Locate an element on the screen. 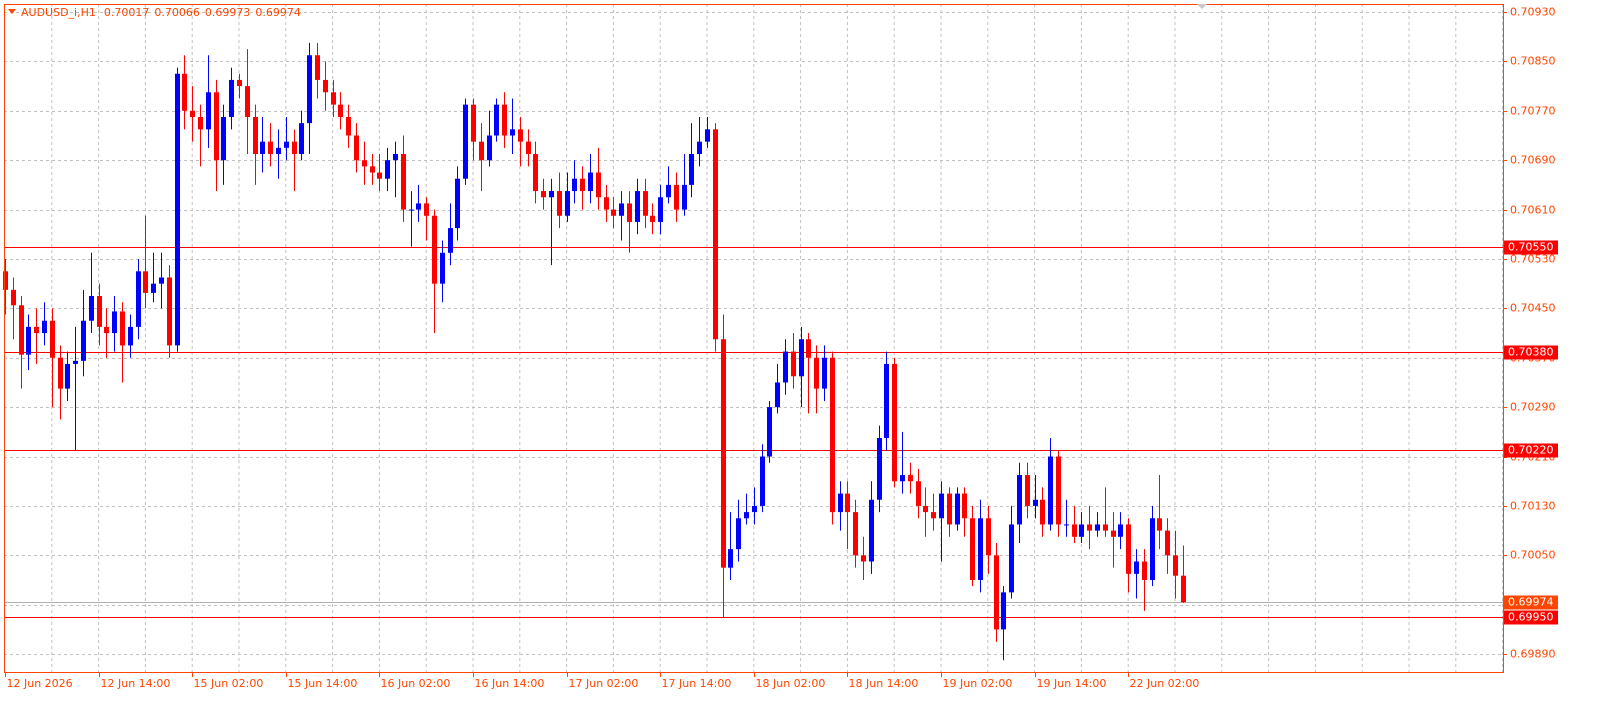  x-tick-label: 15 Jun 02:00 is located at coordinates (229, 683).